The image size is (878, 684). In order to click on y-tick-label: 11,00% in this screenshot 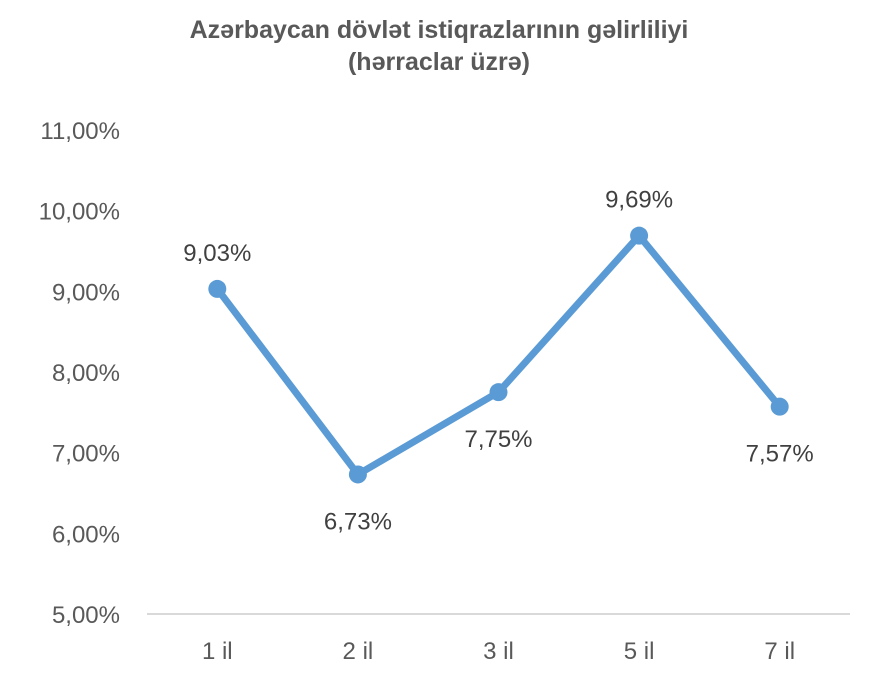, I will do `click(80, 131)`.